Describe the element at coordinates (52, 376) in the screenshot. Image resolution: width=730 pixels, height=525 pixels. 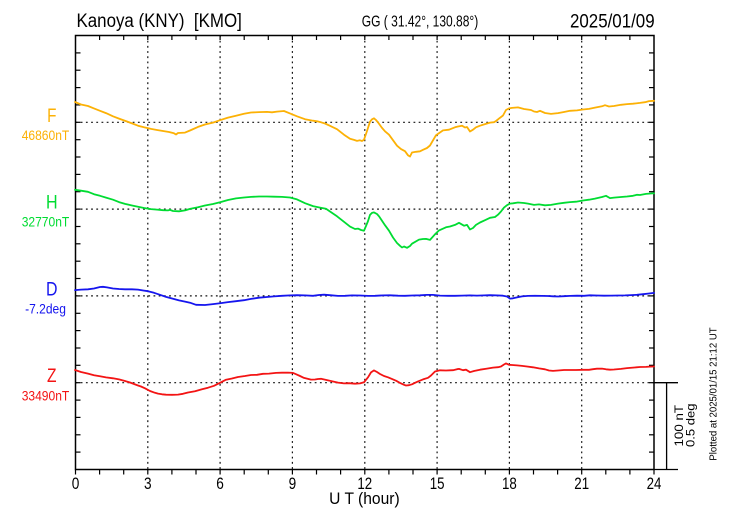
I see `svg-text: Z` at that location.